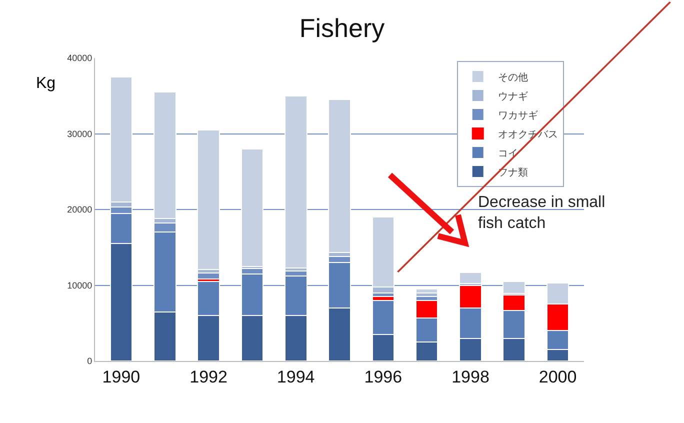 This screenshot has height=423, width=684. What do you see at coordinates (46, 83) in the screenshot?
I see `y-axis-title: Kg` at bounding box center [46, 83].